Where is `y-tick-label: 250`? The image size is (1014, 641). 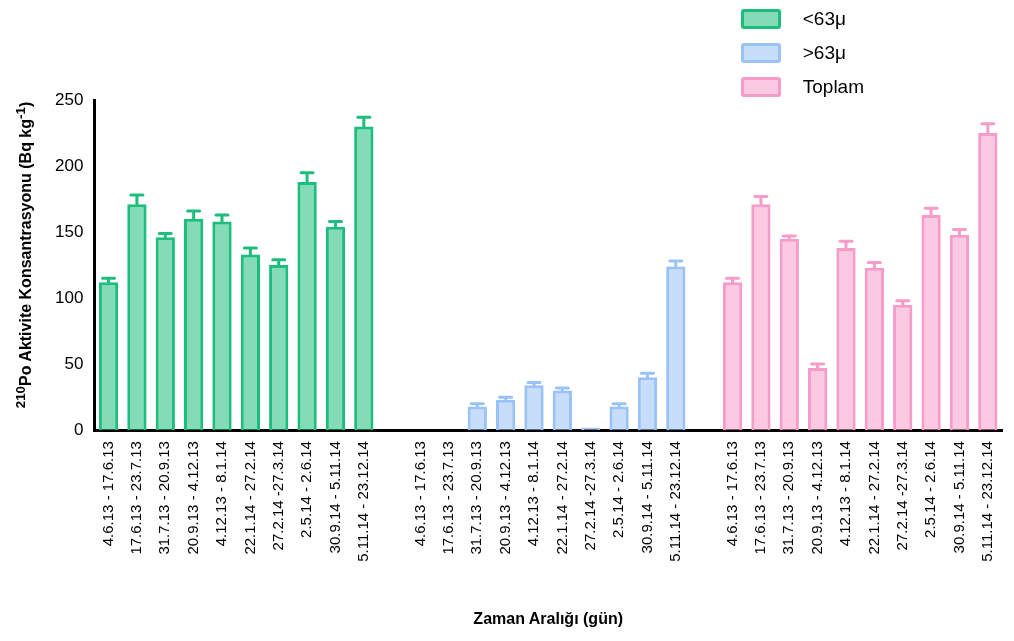 y-tick-label: 250 is located at coordinates (69, 99).